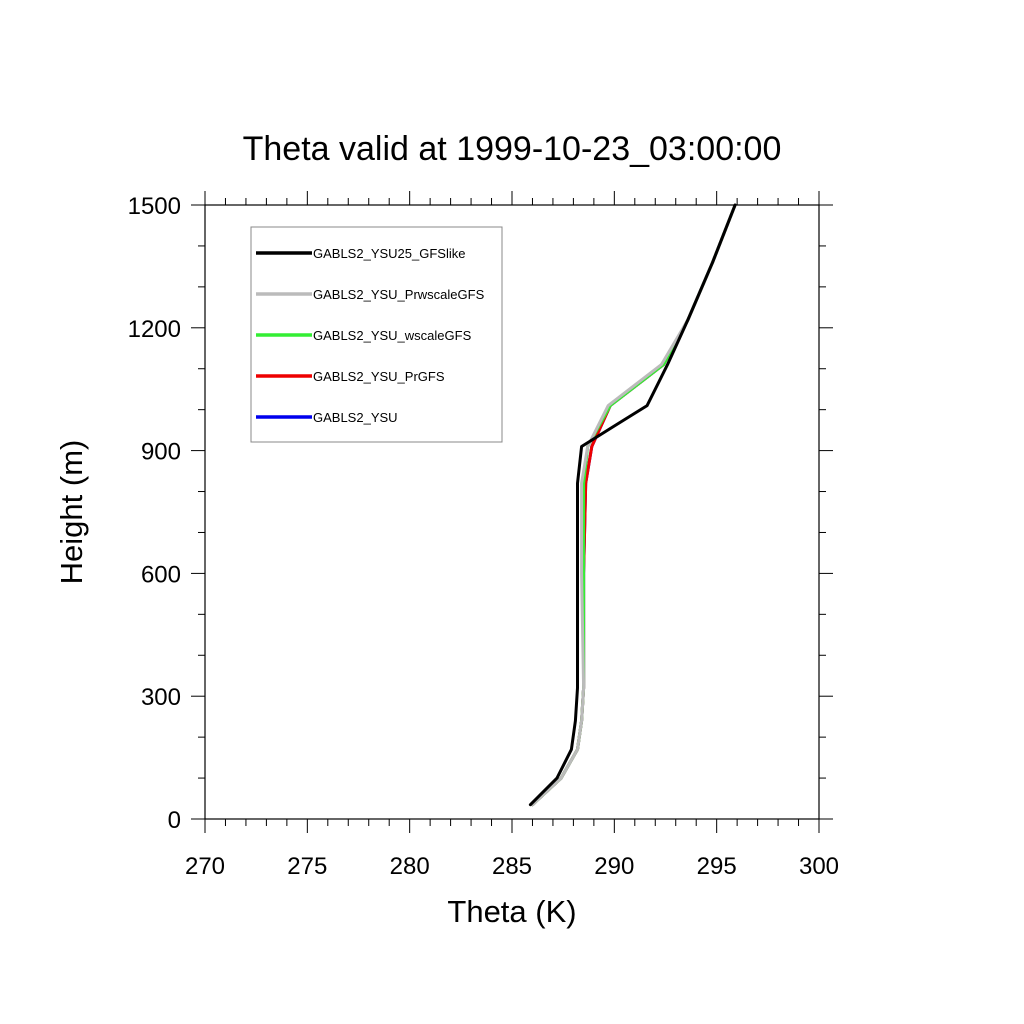  I want to click on legend-label: GABLS2_YSU, so click(355, 417).